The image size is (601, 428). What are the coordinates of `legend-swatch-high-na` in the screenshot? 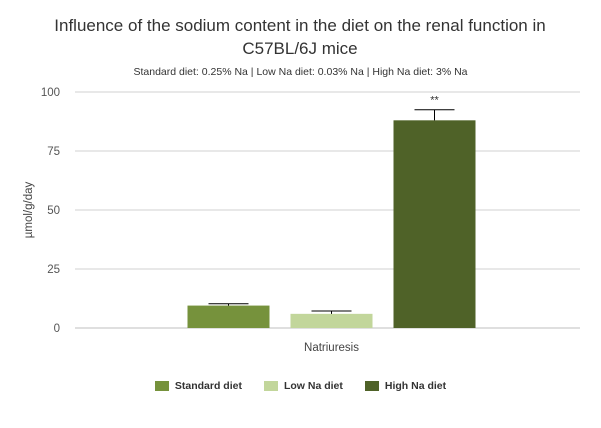 It's located at (371, 386).